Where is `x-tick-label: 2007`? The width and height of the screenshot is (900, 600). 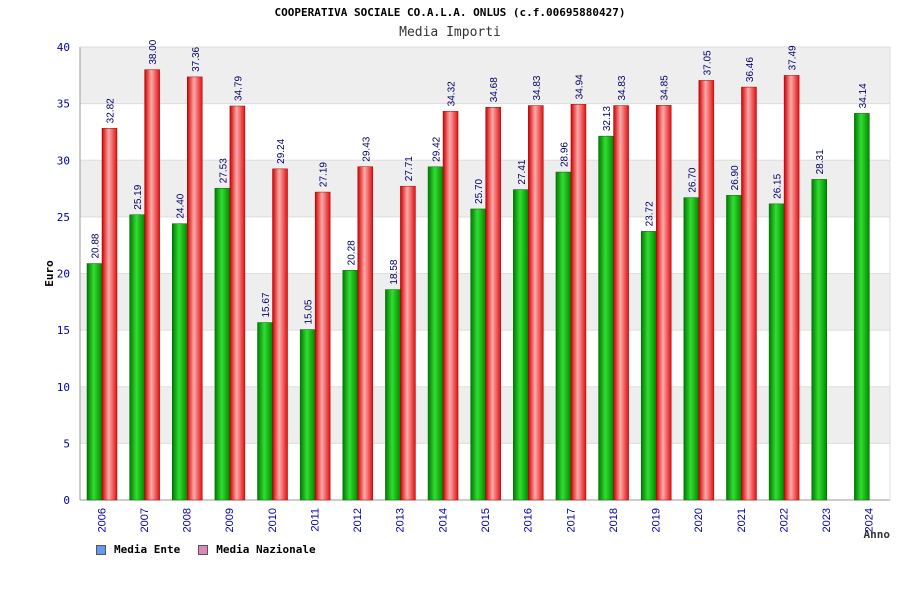
x-tick-label: 2007 is located at coordinates (145, 520).